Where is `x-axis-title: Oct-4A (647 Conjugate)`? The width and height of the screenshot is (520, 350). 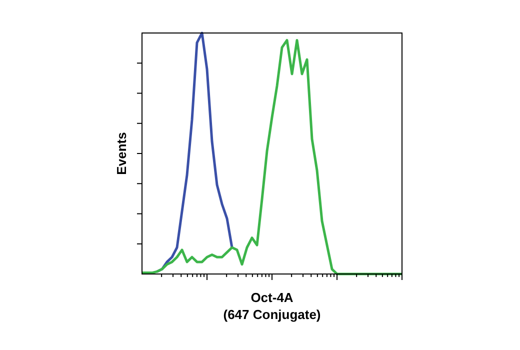 x-axis-title: Oct-4A (647 Conjugate) is located at coordinates (272, 306).